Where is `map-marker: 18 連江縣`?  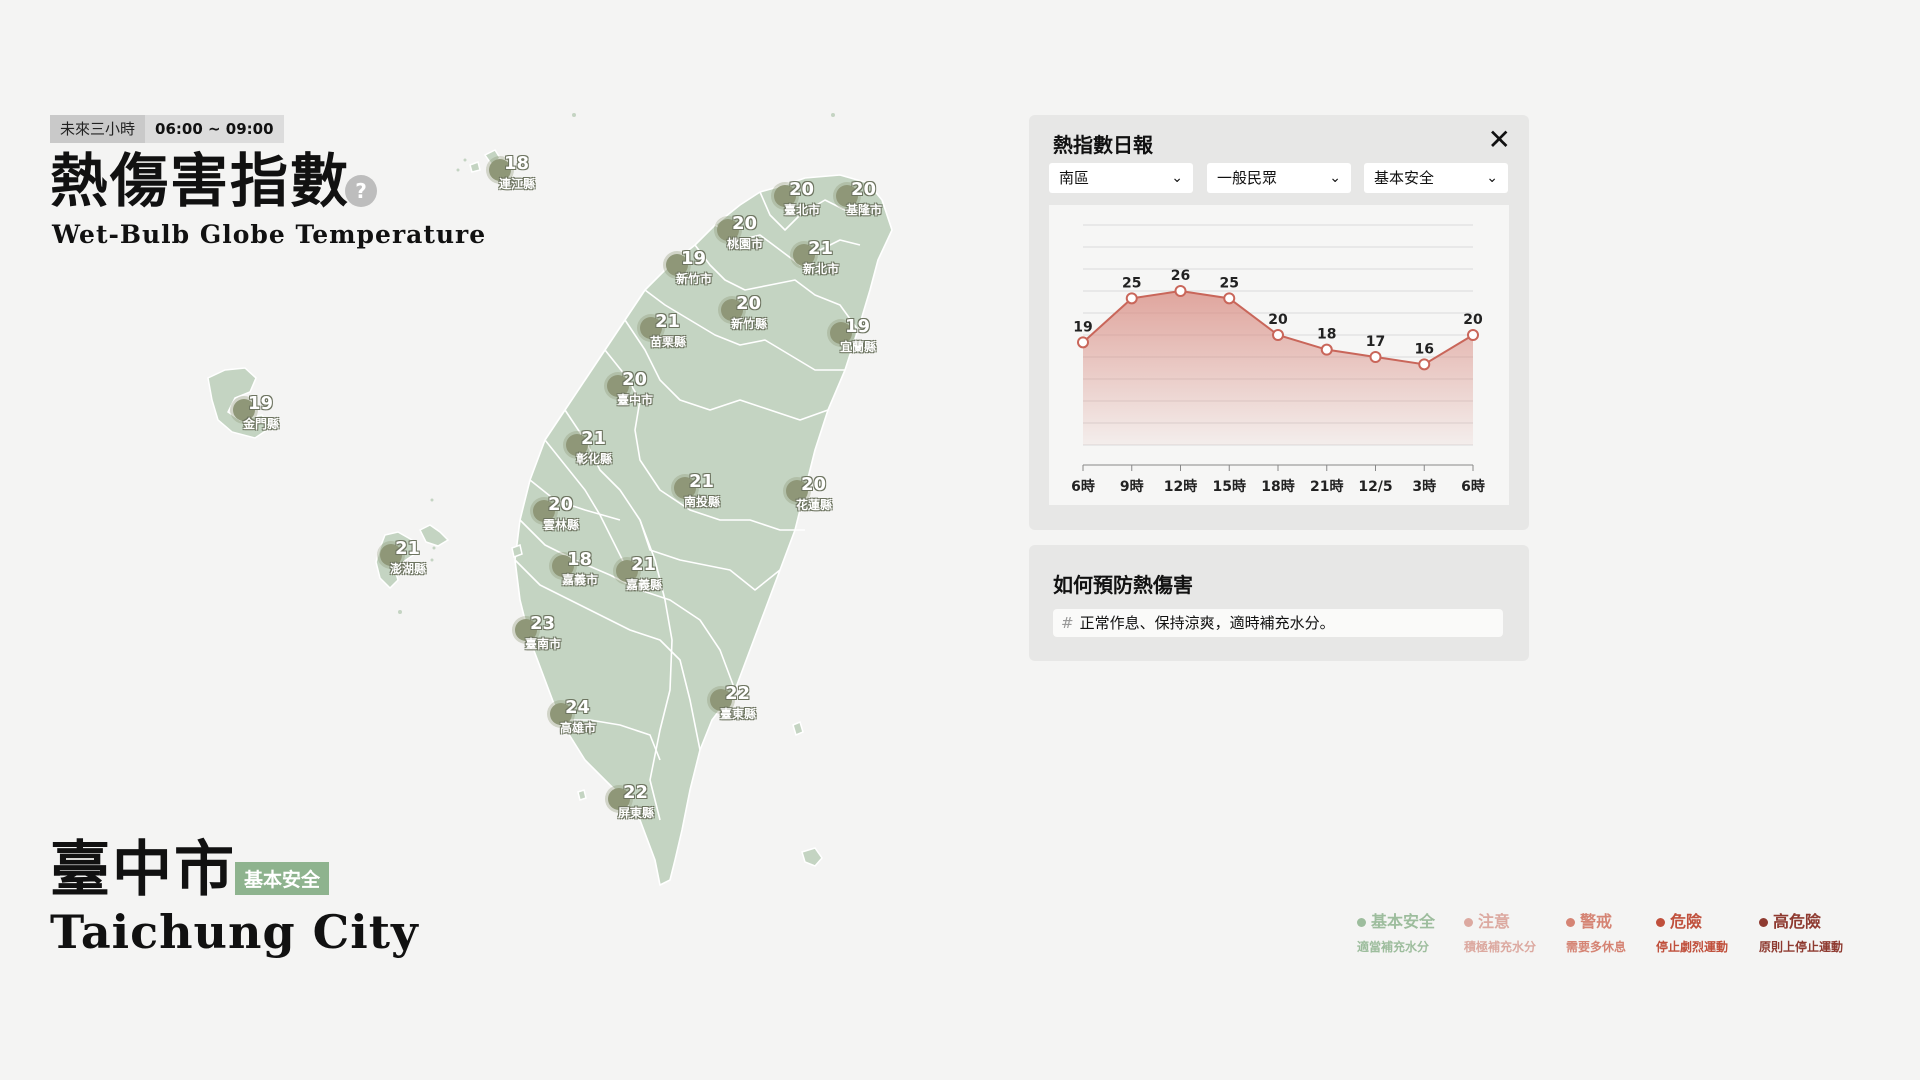
map-marker: 18 連江縣 is located at coordinates (529, 176).